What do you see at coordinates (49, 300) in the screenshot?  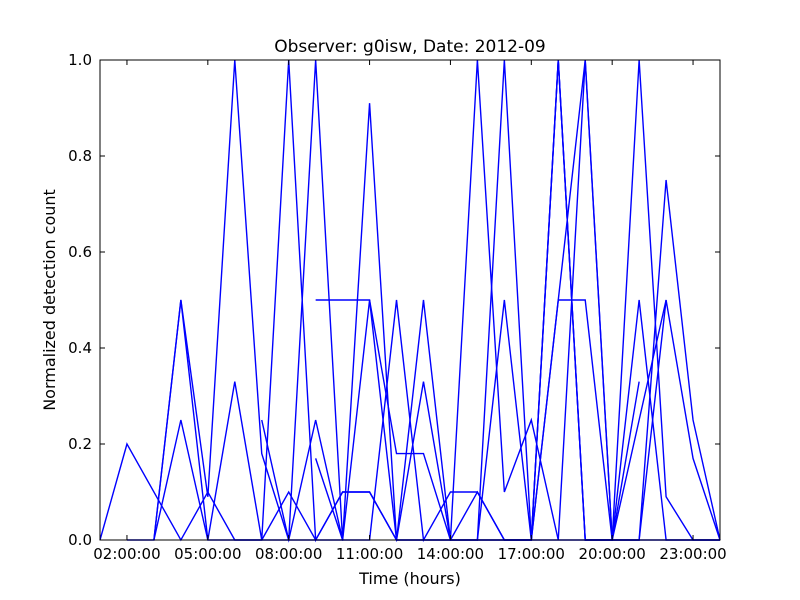 I see `y-axis-label: Normalized detection count` at bounding box center [49, 300].